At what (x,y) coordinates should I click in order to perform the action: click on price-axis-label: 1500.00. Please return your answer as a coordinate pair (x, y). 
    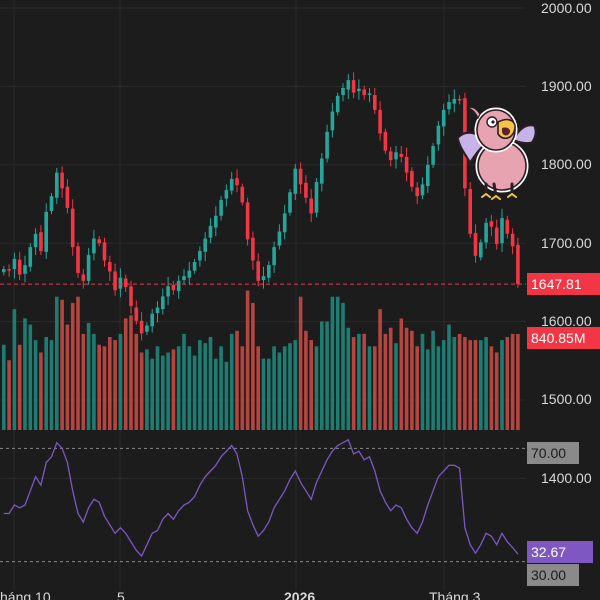
    Looking at the image, I should click on (566, 399).